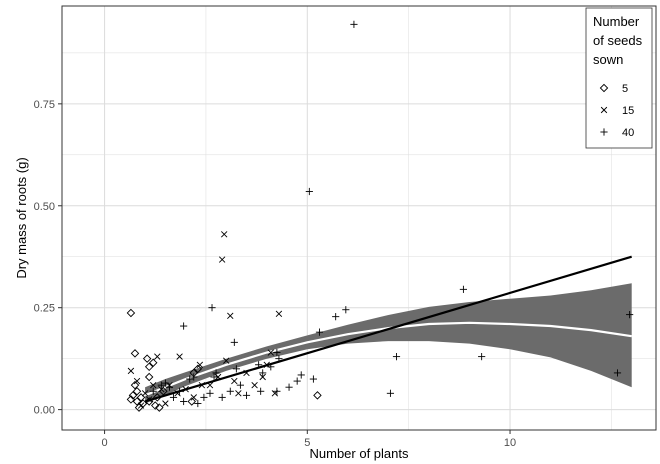 The height and width of the screenshot is (464, 660). I want to click on x-tick-label: 0, so click(105, 443).